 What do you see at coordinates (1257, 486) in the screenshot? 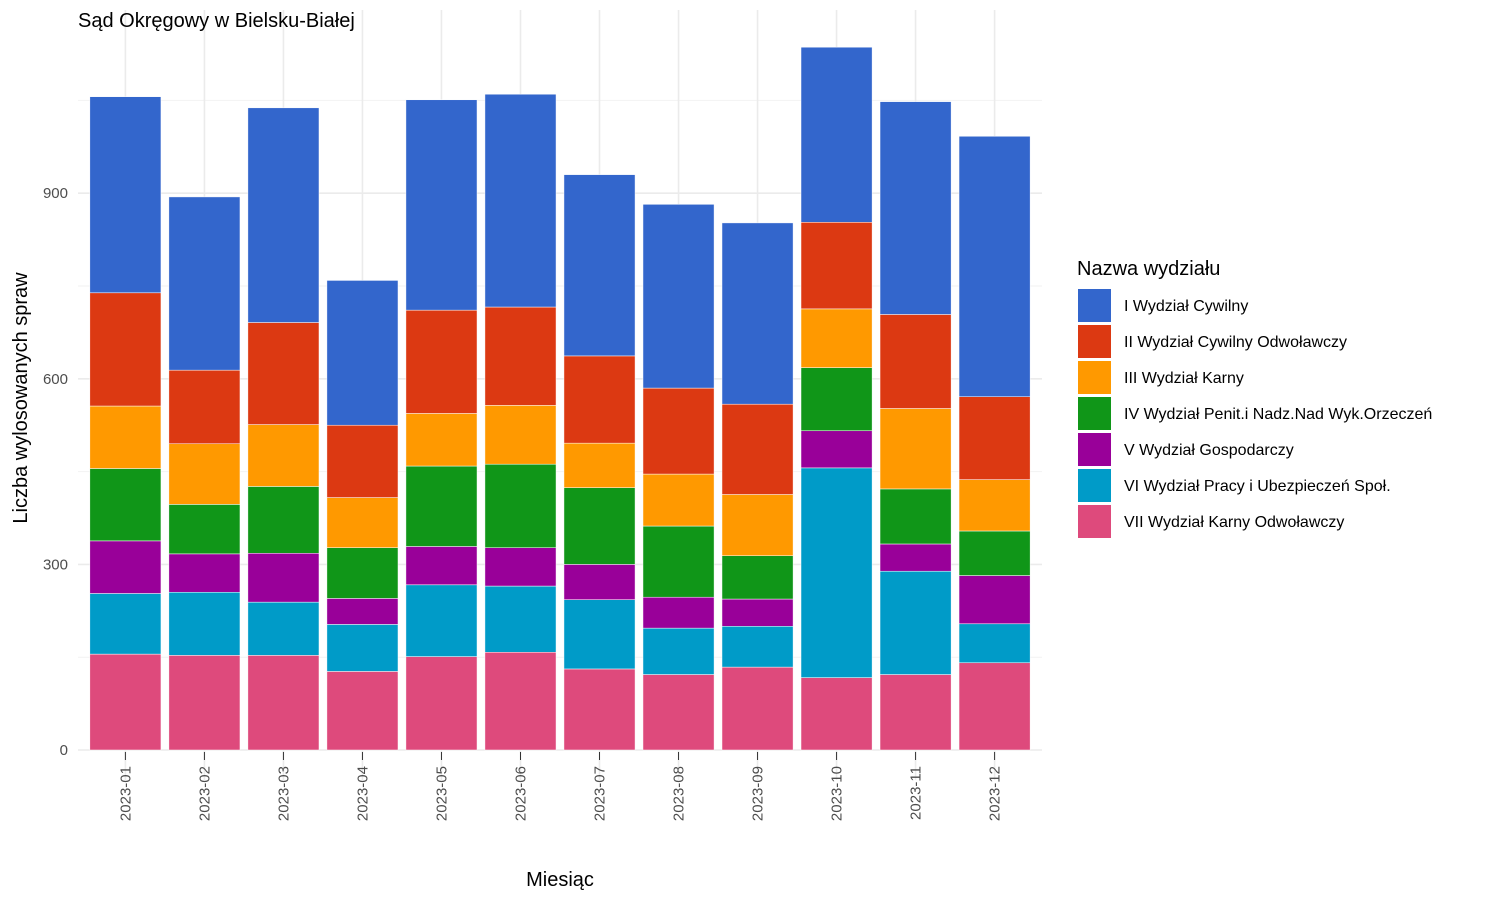
I see `legend-label: VI Wydział Pracy i Ubezpieczeń Społ.` at bounding box center [1257, 486].